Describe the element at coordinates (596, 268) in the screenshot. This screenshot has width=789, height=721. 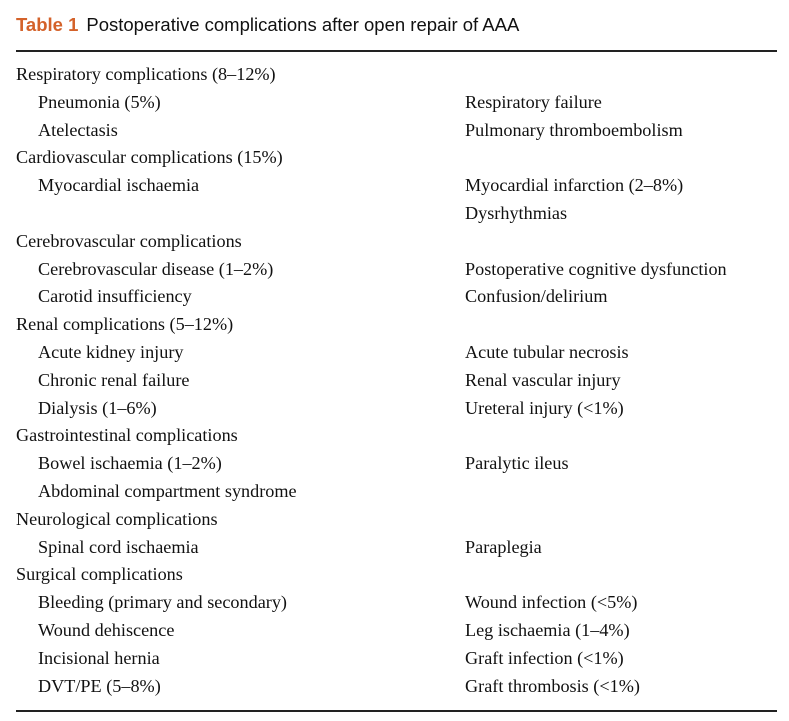
I see `complication-right: Postoperative cognitive dysfunction` at that location.